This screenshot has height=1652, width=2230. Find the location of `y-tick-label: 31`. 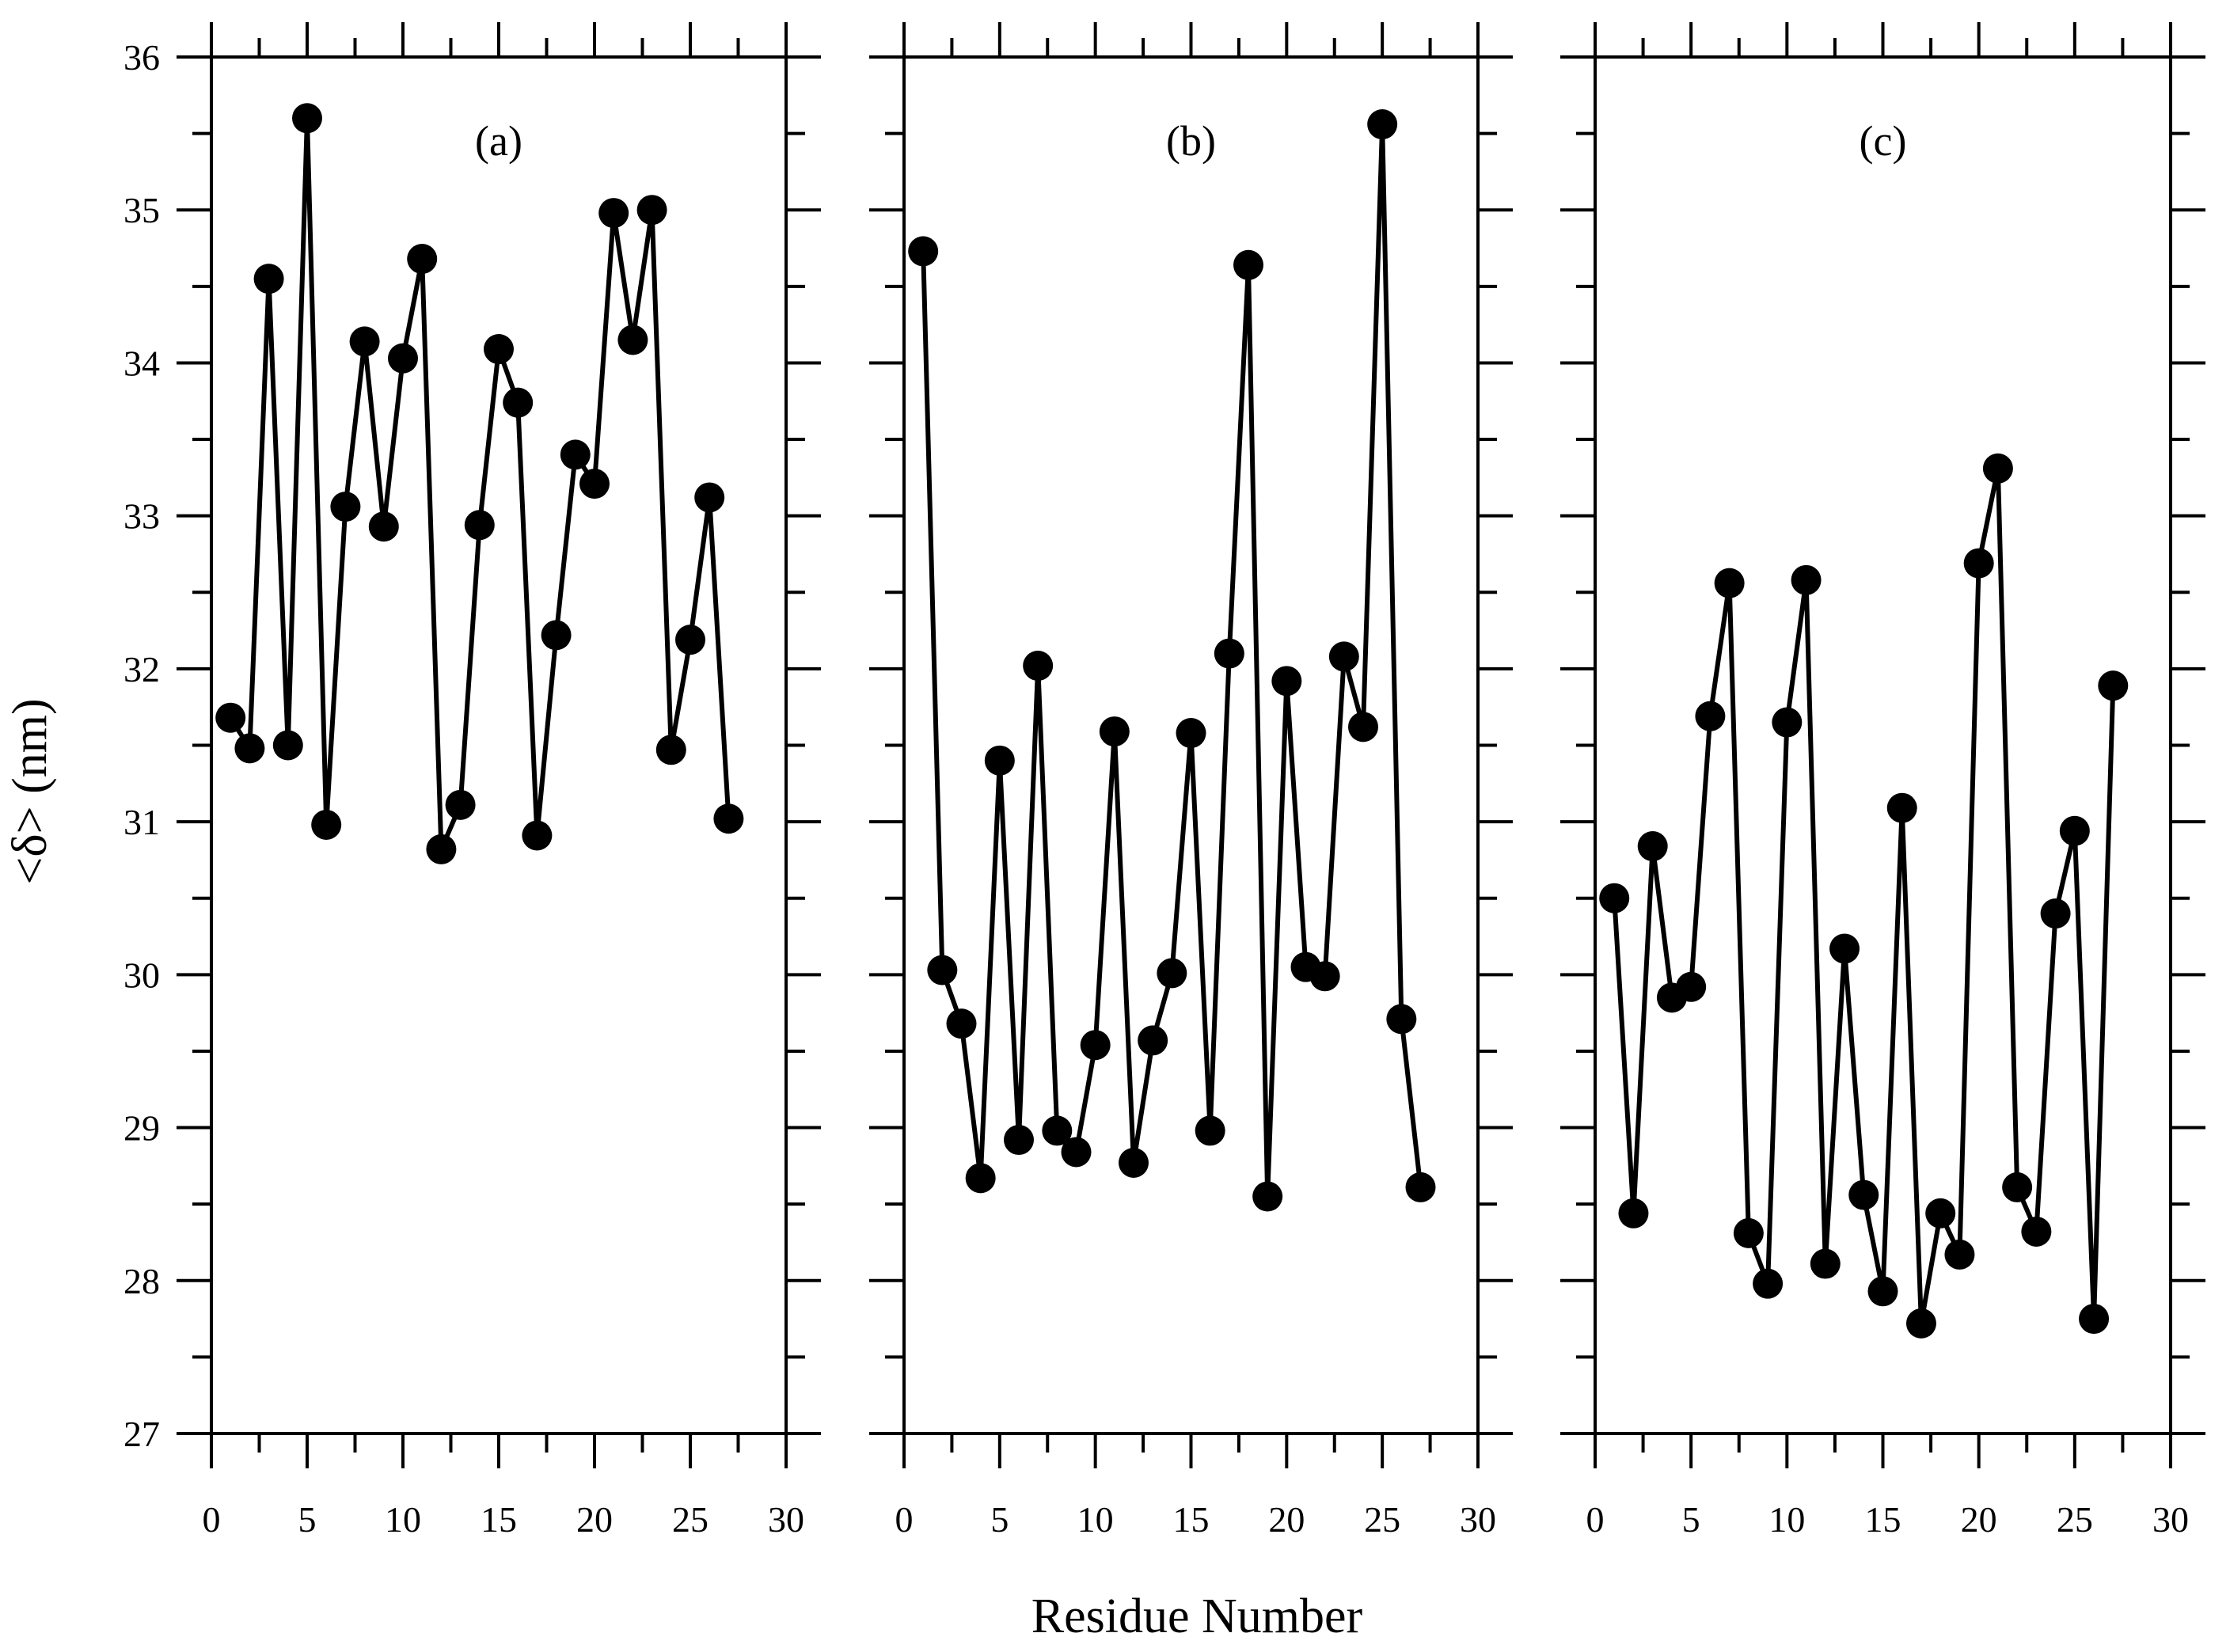

y-tick-label: 31 is located at coordinates (141, 822).